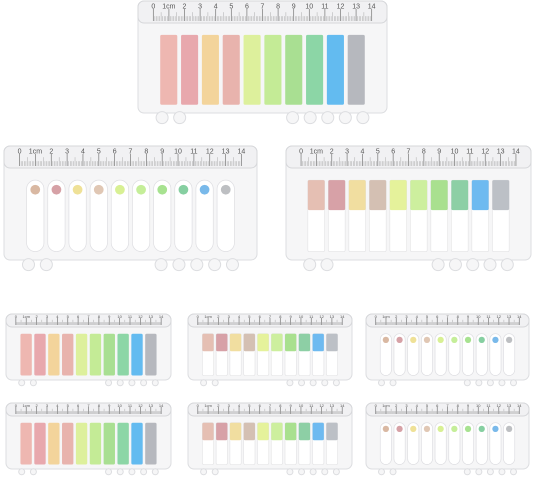  I want to click on hang-tab-left, so click(393, 383).